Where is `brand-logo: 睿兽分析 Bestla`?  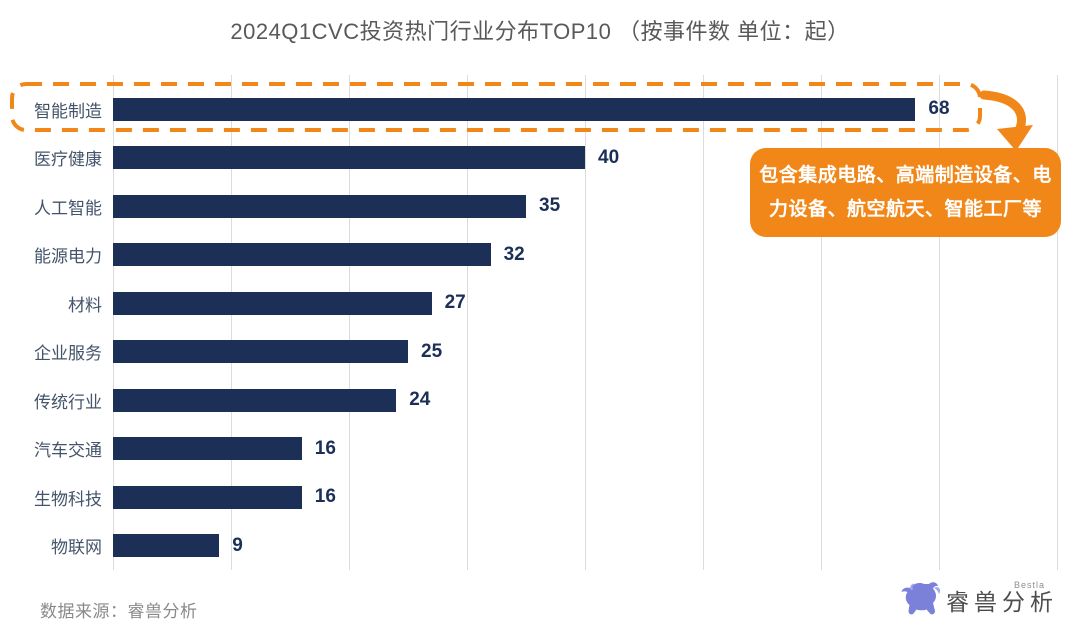 brand-logo: 睿兽分析 Bestla is located at coordinates (978, 600).